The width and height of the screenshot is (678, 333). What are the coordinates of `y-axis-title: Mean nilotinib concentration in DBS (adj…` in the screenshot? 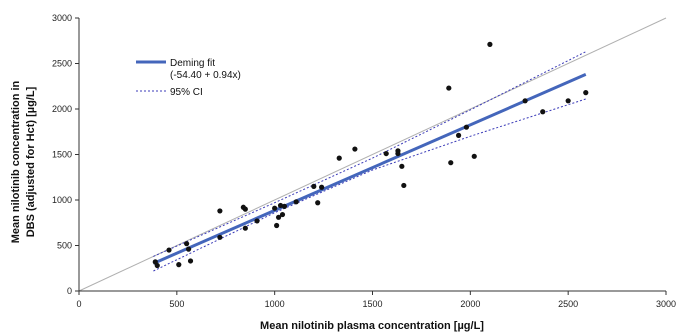 It's located at (23, 161).